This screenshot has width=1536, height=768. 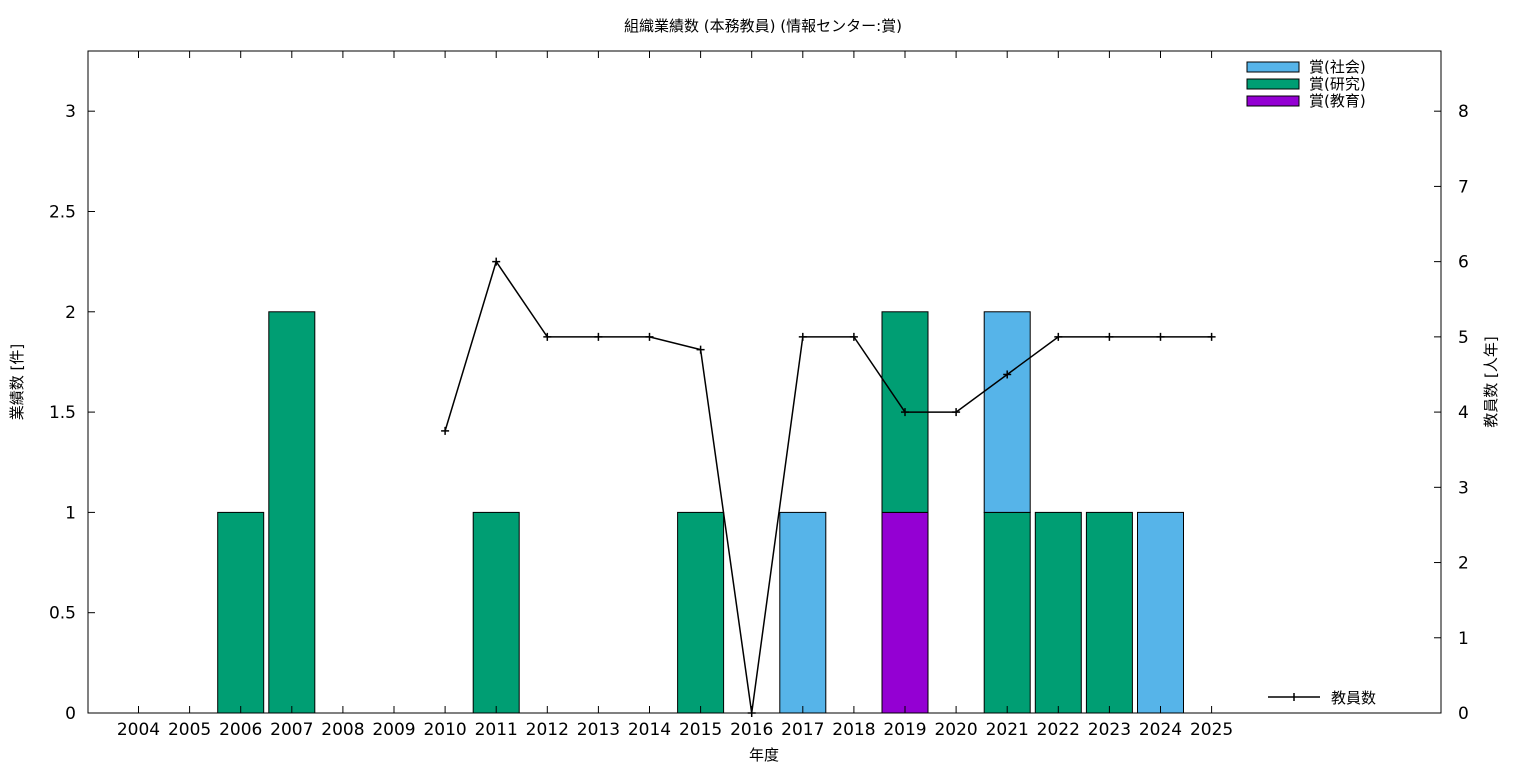 What do you see at coordinates (955, 730) in the screenshot?
I see `x-tick-label: 2020` at bounding box center [955, 730].